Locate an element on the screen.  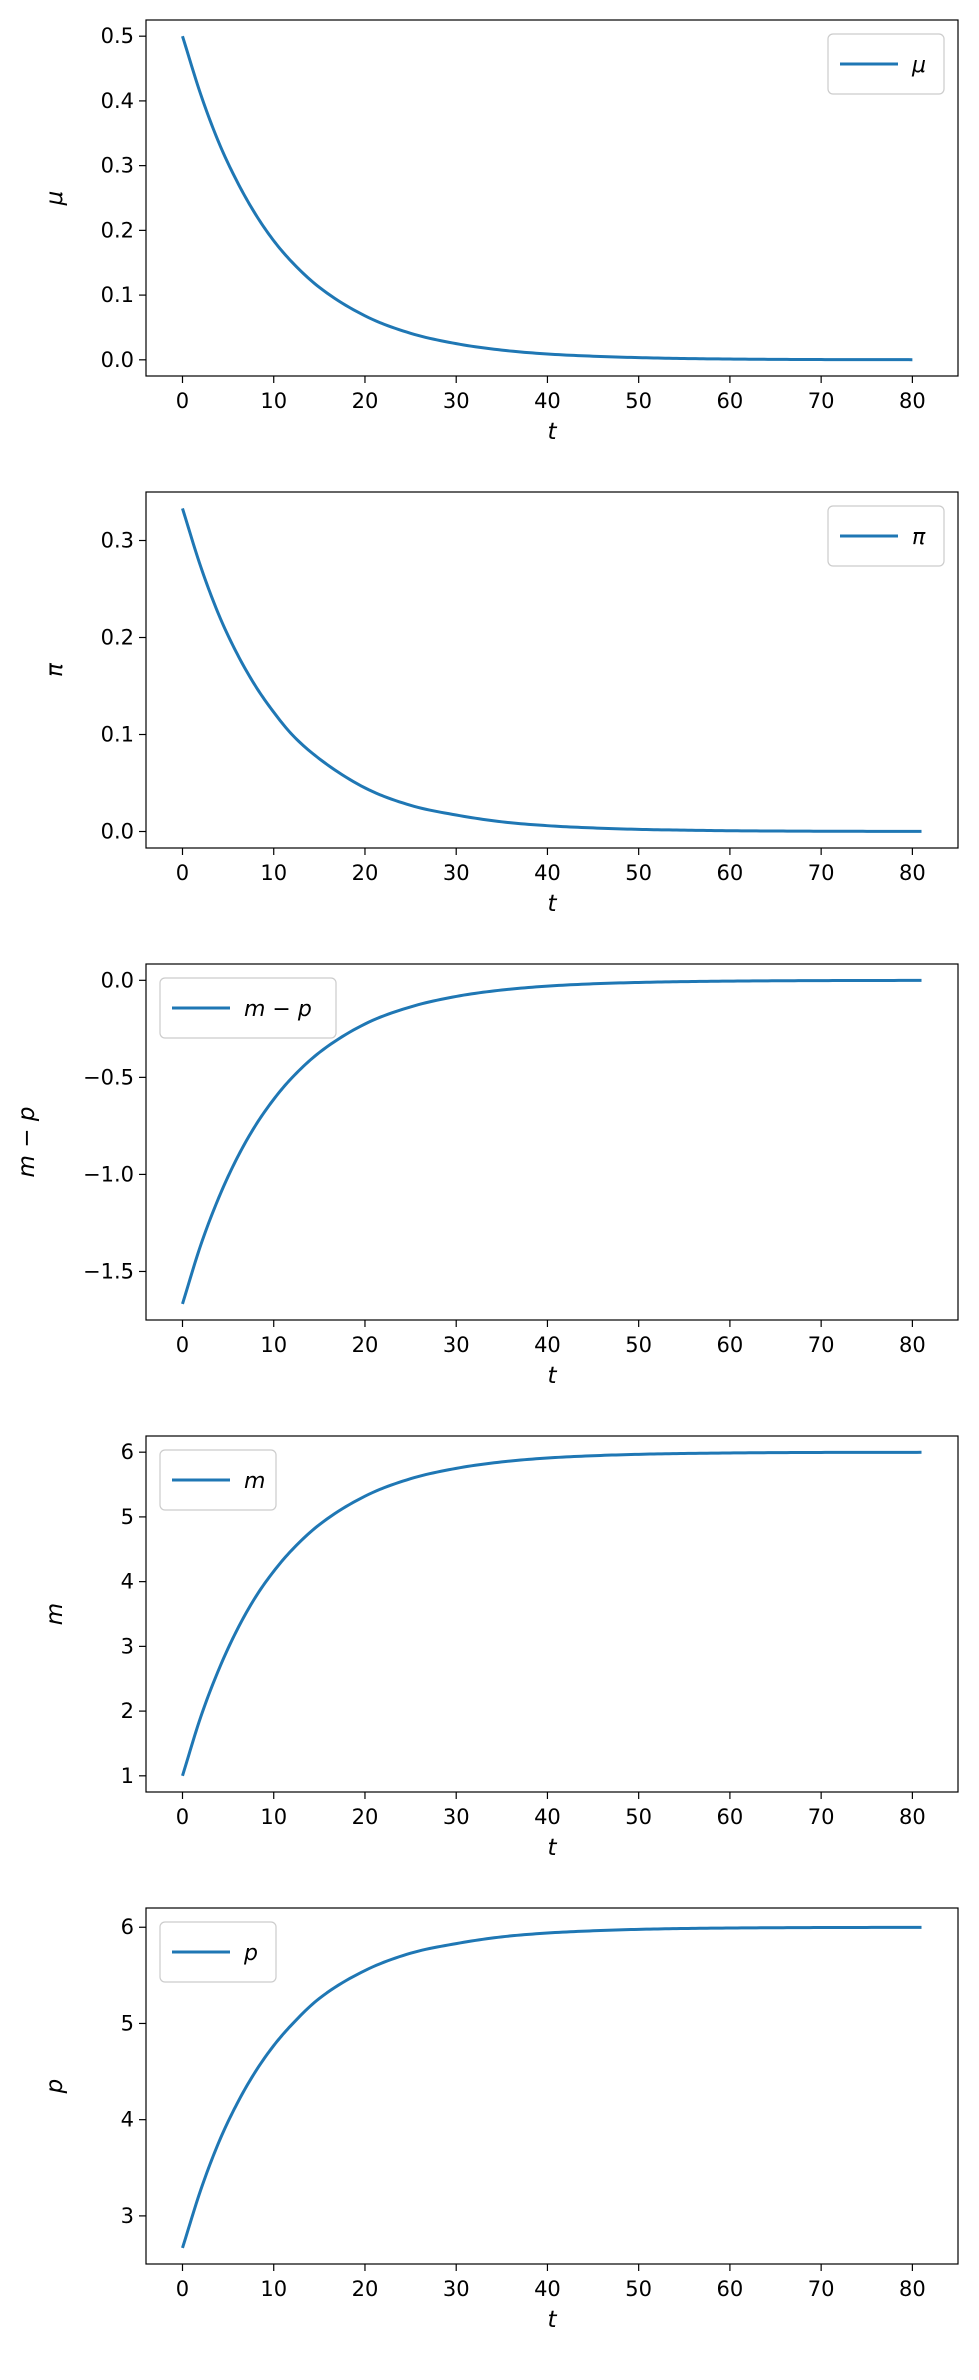
y-axis-label: μ is located at coordinates (55, 199).